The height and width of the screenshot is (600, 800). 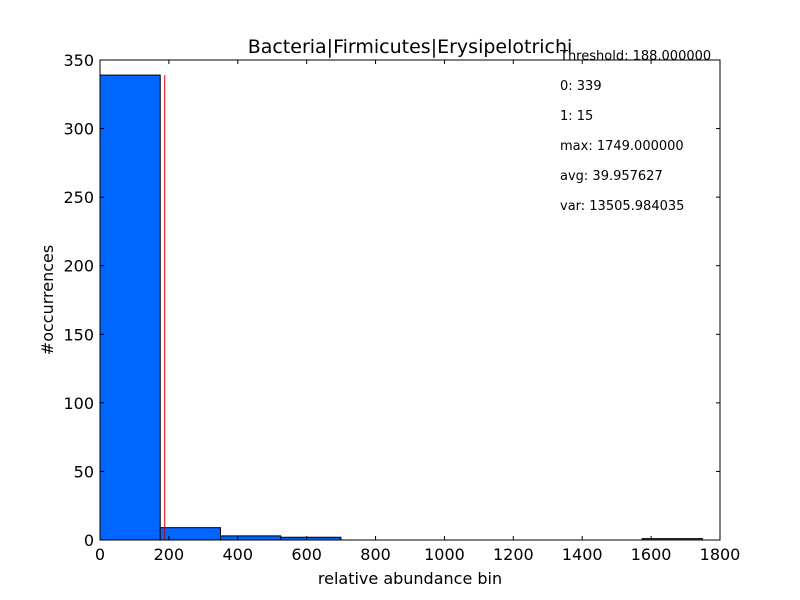 I want to click on x-tick-label: 1400, so click(x=582, y=554).